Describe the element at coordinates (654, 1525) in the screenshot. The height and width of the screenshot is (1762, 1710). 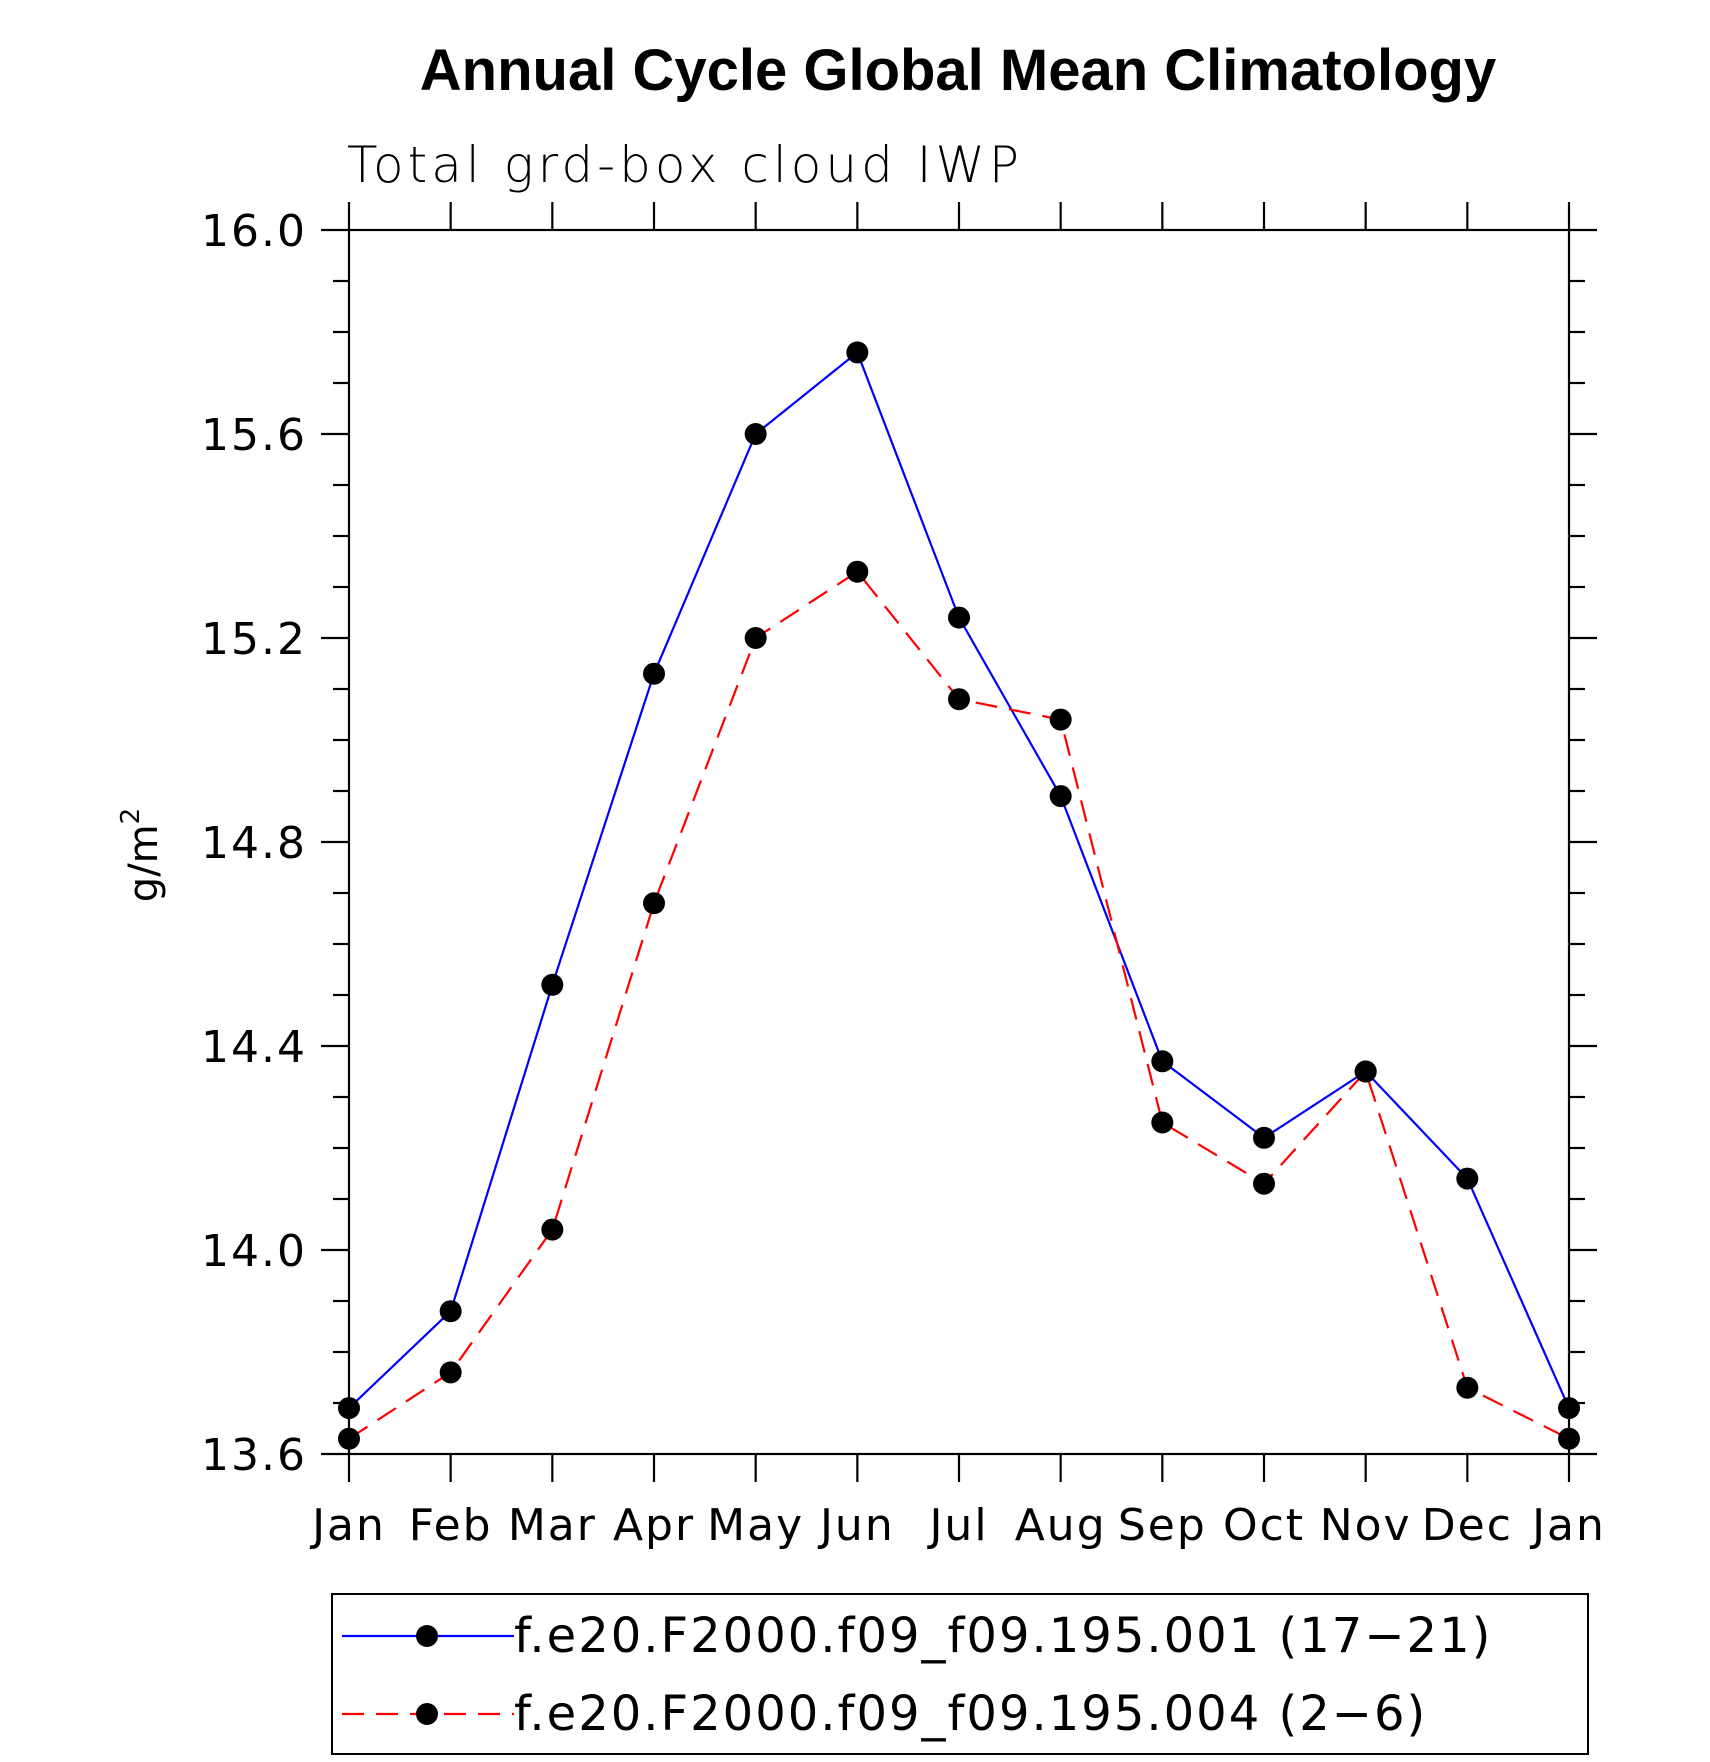
I see `x-tick-label: Apr` at that location.